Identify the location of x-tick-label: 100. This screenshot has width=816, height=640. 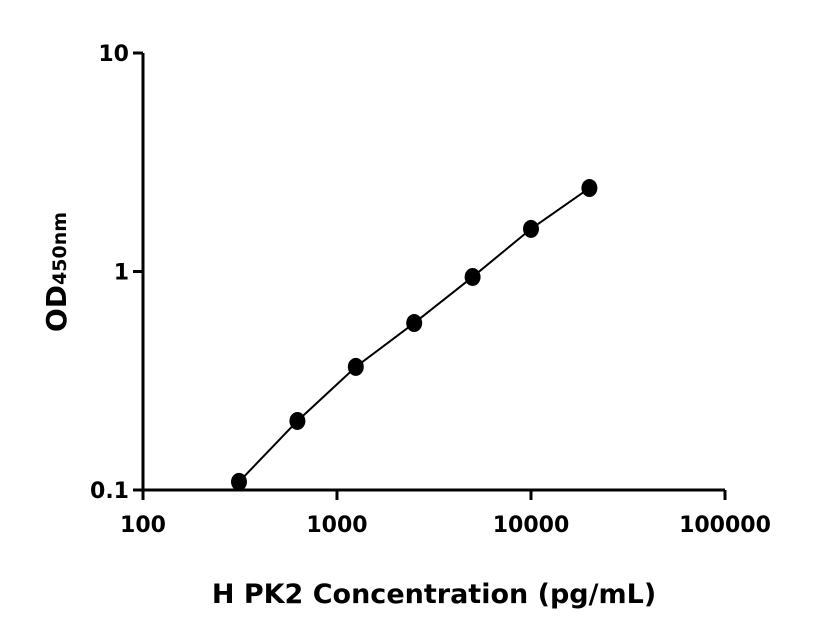
(143, 525).